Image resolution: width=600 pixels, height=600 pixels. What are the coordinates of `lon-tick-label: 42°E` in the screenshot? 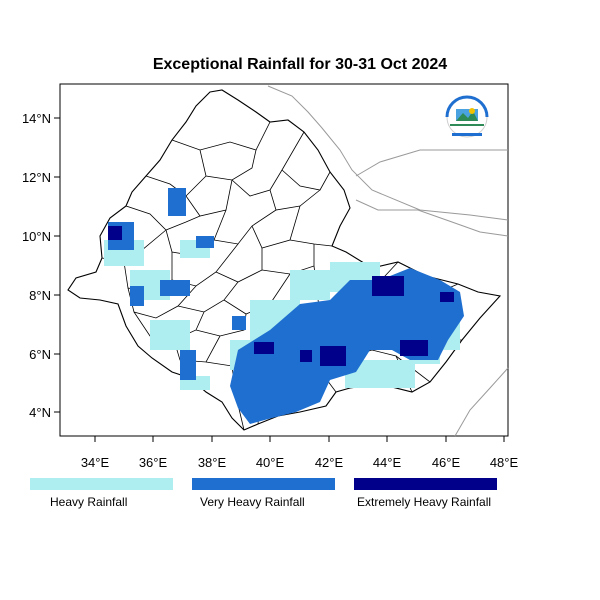 It's located at (329, 462).